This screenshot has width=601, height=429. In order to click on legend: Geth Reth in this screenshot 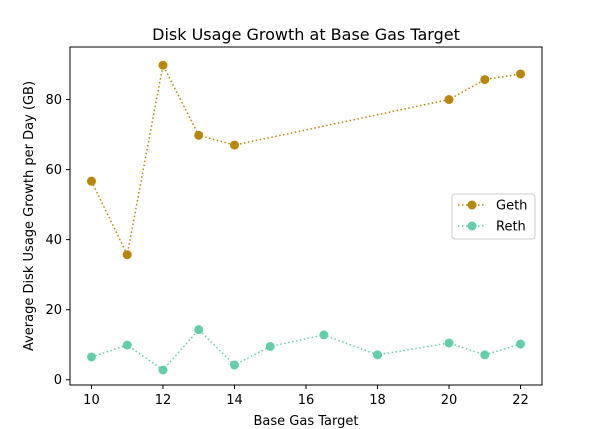, I will do `click(493, 216)`.